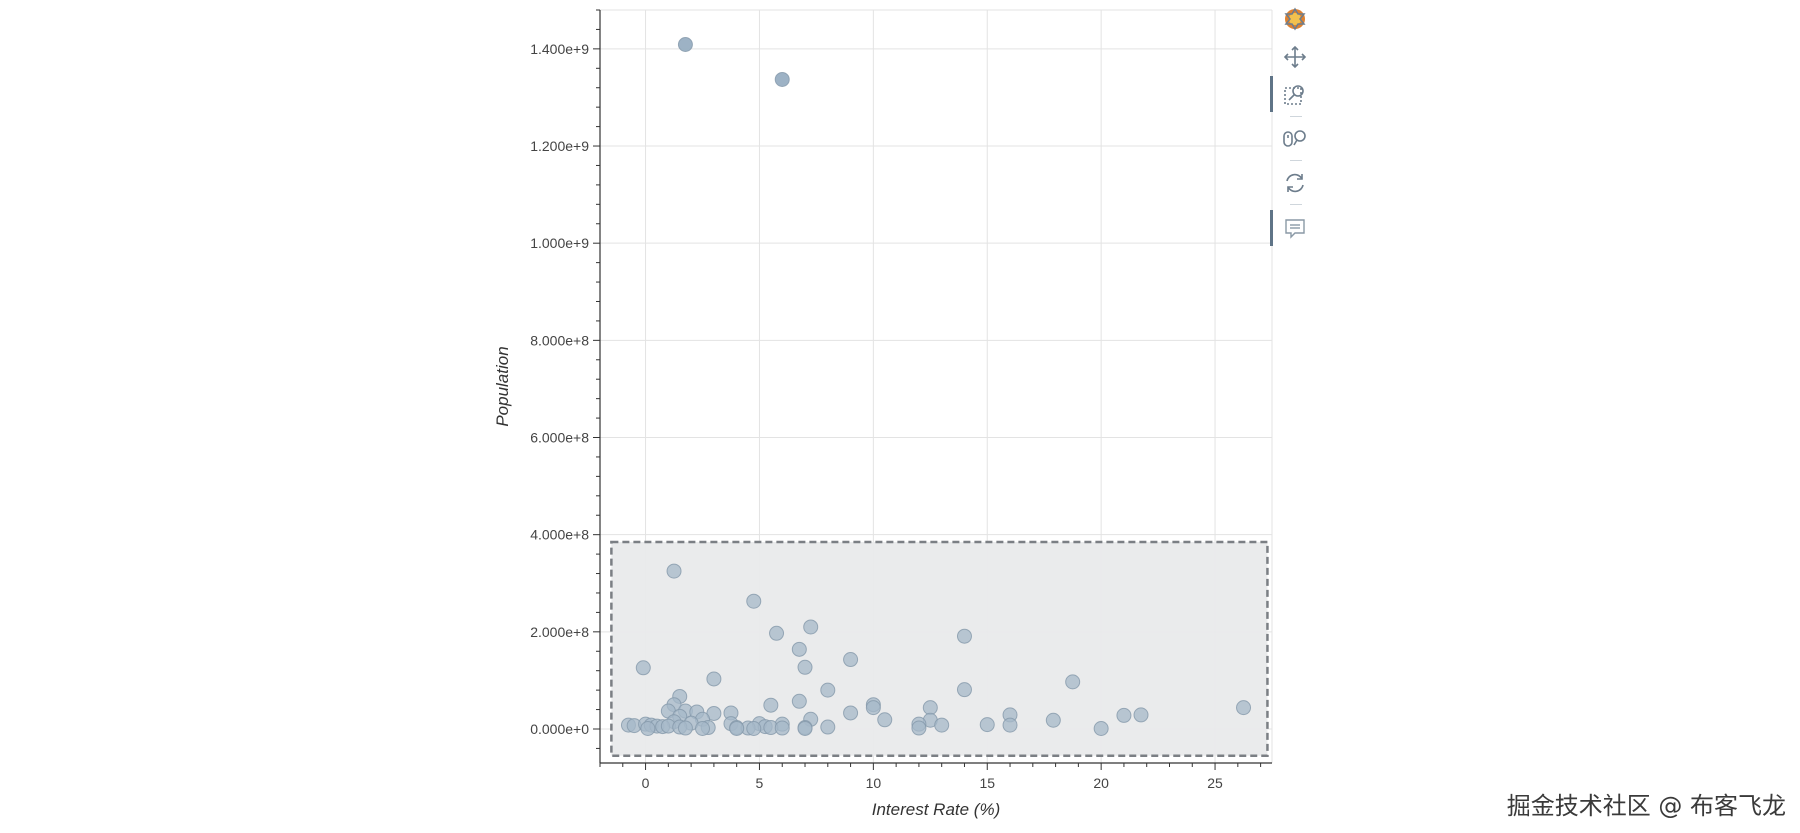  Describe the element at coordinates (559, 146) in the screenshot. I see `y-tick-label: 1.200e+9` at that location.